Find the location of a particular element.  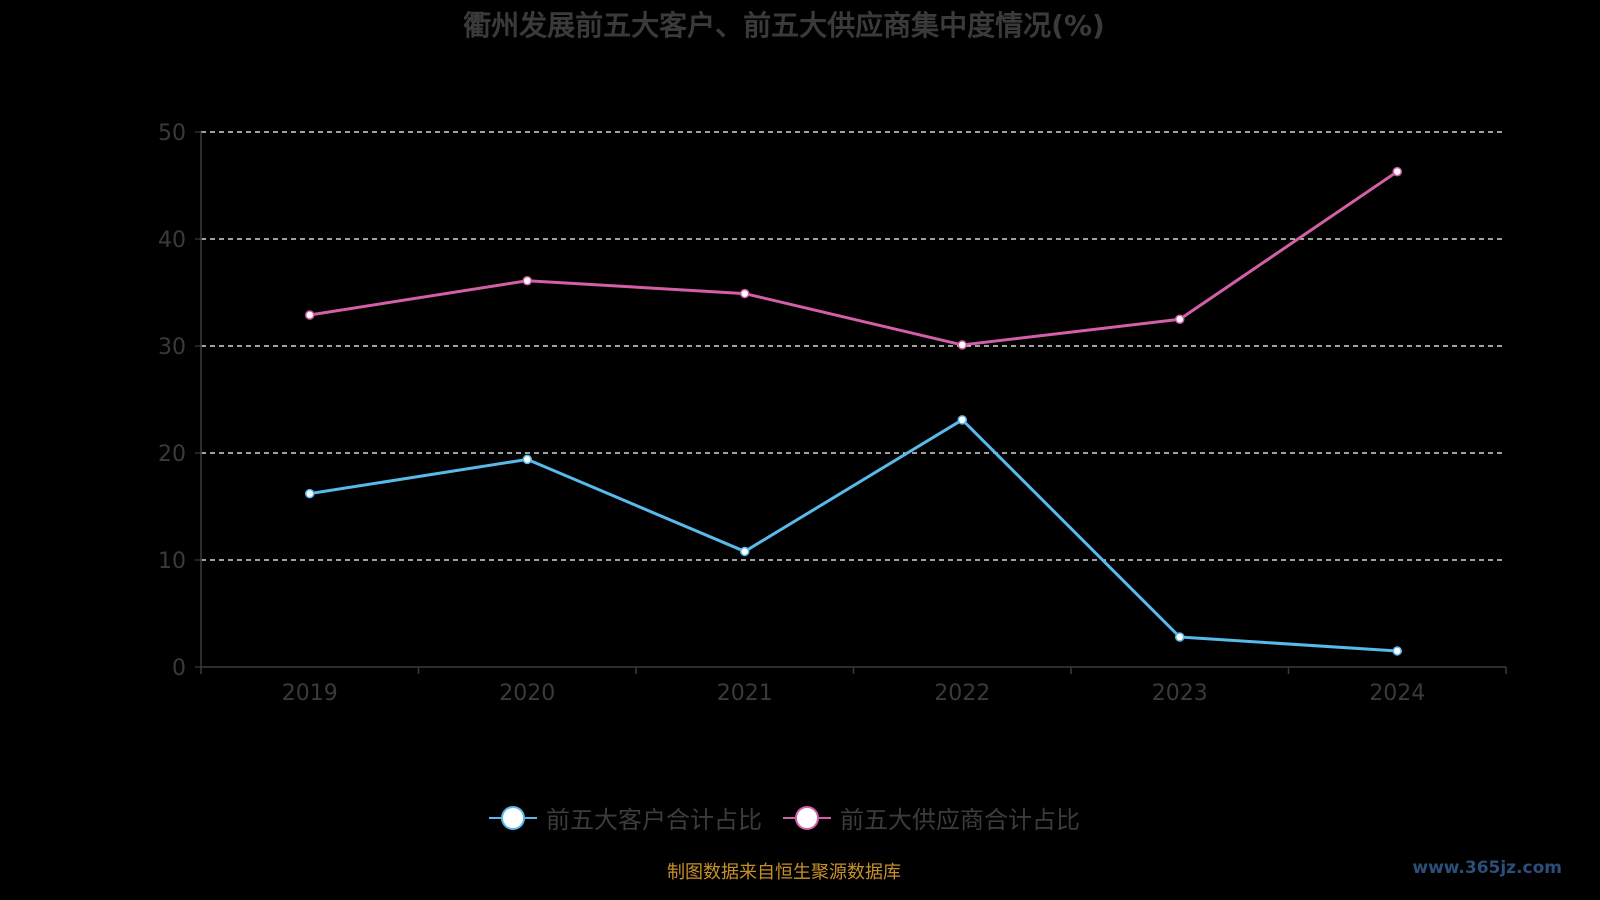

x-tick-label-2021: 2021 is located at coordinates (745, 693).